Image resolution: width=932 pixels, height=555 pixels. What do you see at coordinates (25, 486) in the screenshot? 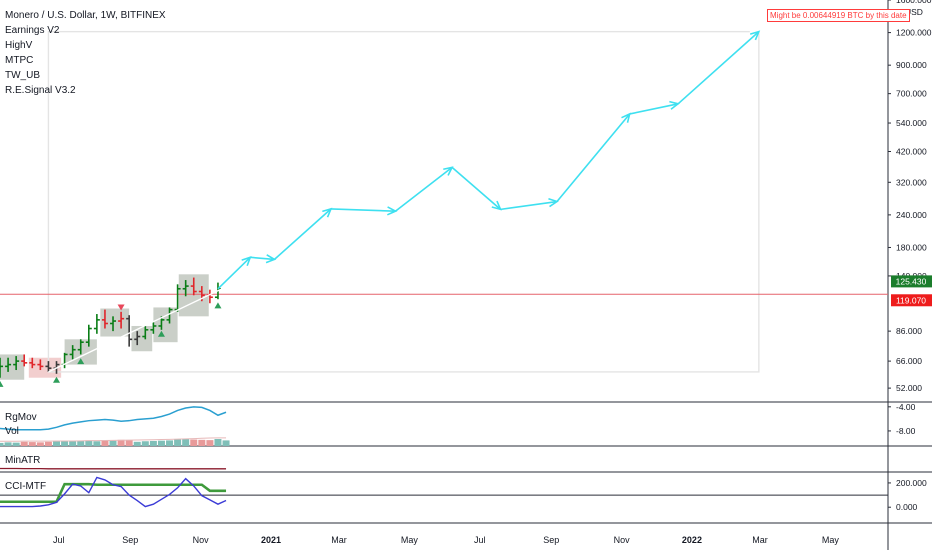
I see `cci-pane-label: CCI-MTF` at bounding box center [25, 486].